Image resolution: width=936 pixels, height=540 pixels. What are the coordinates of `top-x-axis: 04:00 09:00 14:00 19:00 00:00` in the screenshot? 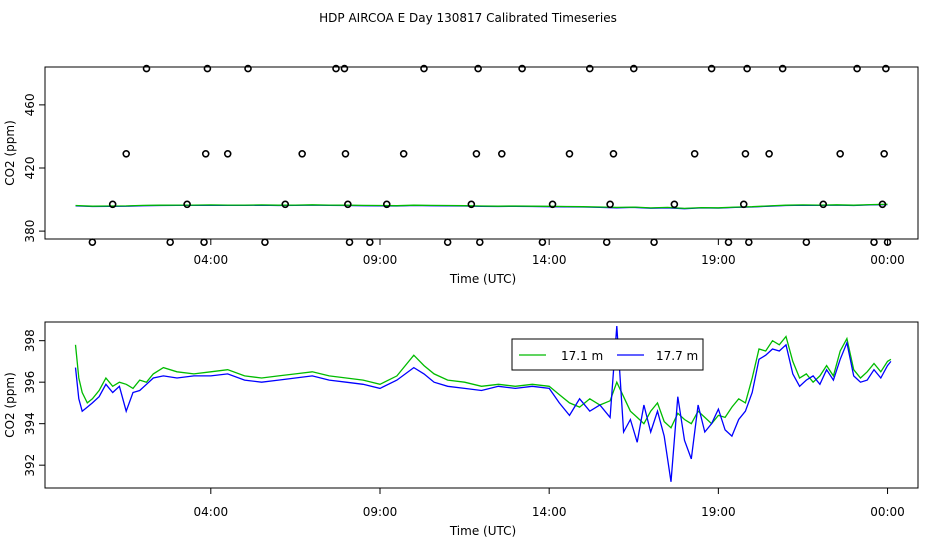 It's located at (549, 253).